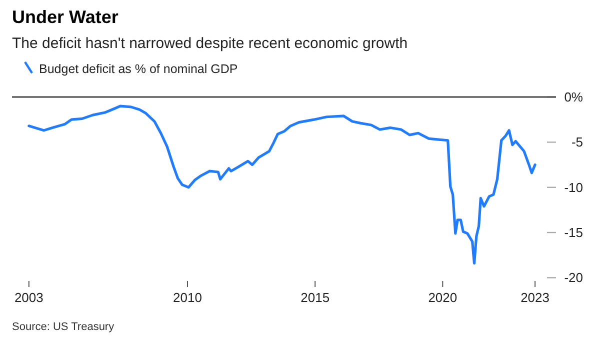 Image resolution: width=607 pixels, height=341 pixels. I want to click on y-tick-label: -15, so click(573, 232).